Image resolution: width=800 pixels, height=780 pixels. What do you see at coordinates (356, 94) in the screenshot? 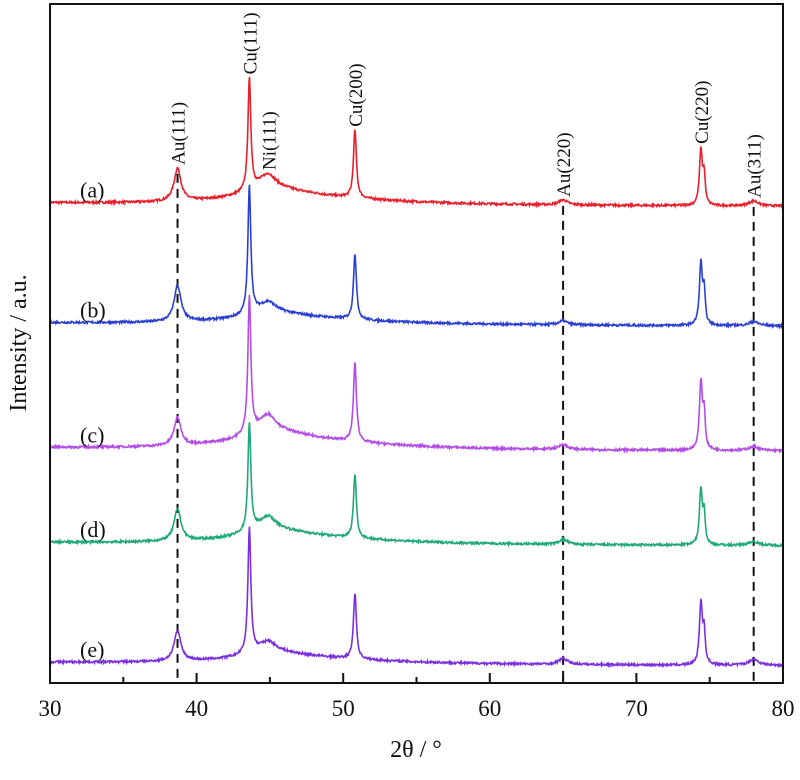
I see `peak-label: Cu(200)` at bounding box center [356, 94].